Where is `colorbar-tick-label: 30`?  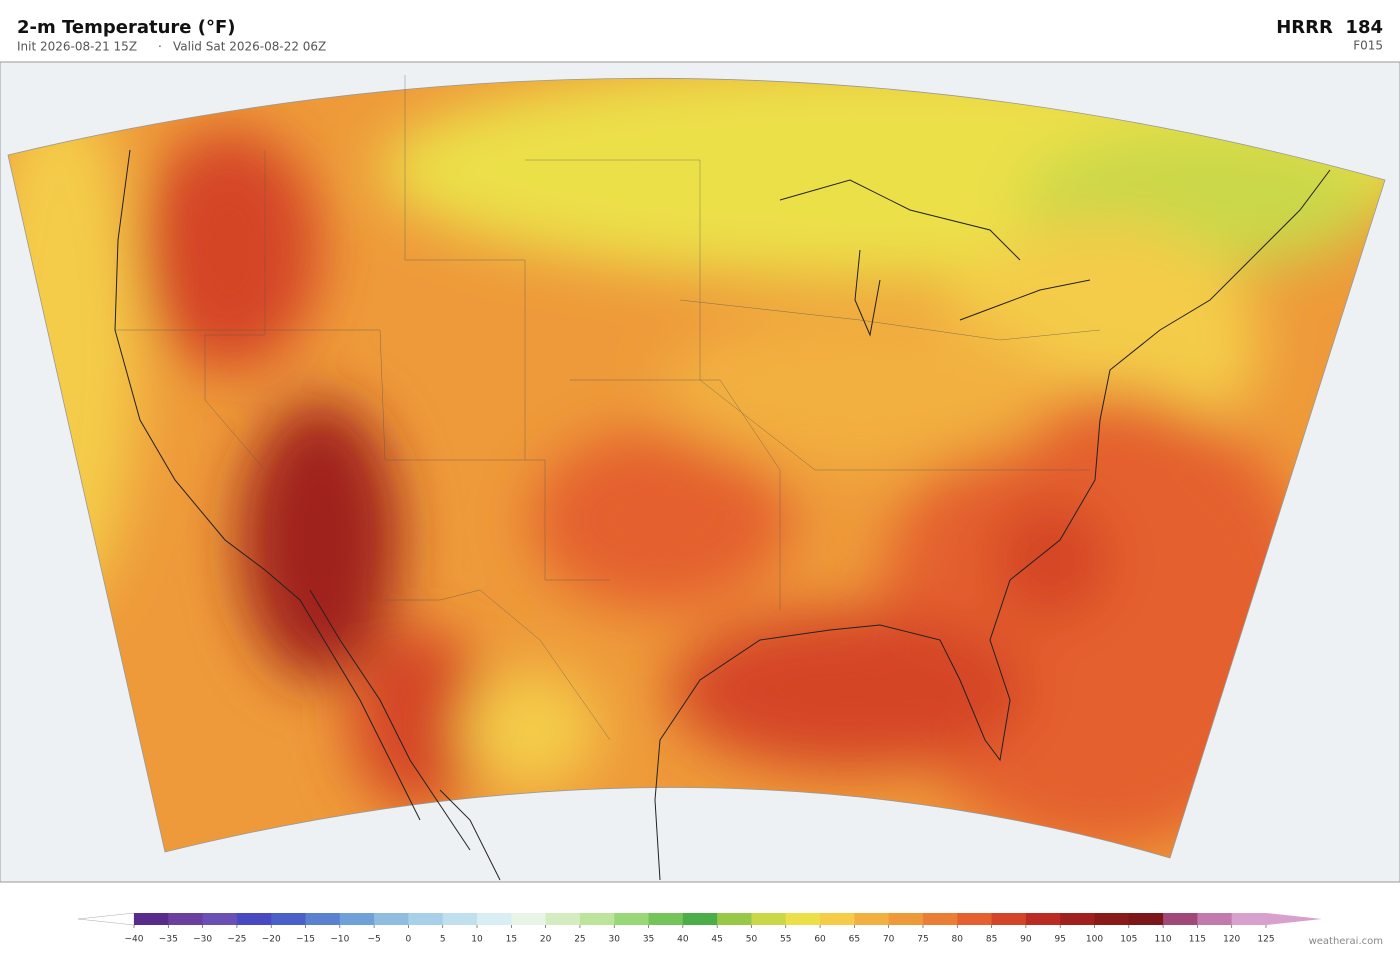 colorbar-tick-label: 30 is located at coordinates (615, 940).